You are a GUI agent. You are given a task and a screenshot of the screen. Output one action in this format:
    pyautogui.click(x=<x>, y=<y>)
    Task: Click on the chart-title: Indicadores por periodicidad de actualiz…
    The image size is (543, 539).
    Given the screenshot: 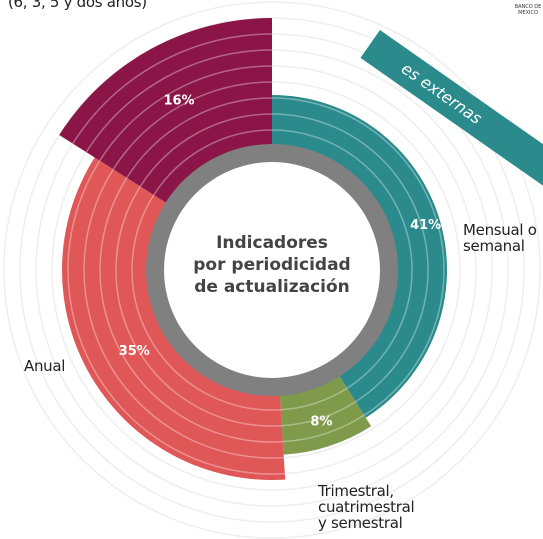 What is the action you would take?
    pyautogui.click(x=272, y=265)
    